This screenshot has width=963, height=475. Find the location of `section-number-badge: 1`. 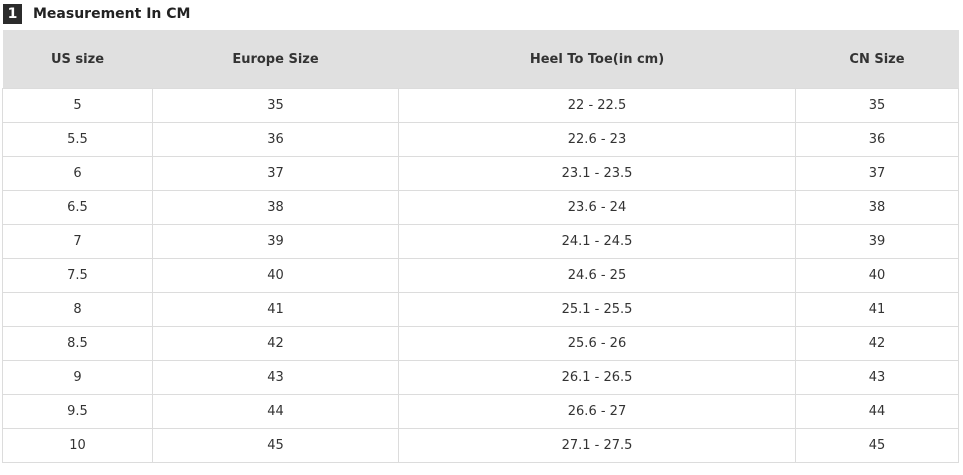

section-number-badge: 1 is located at coordinates (12, 14).